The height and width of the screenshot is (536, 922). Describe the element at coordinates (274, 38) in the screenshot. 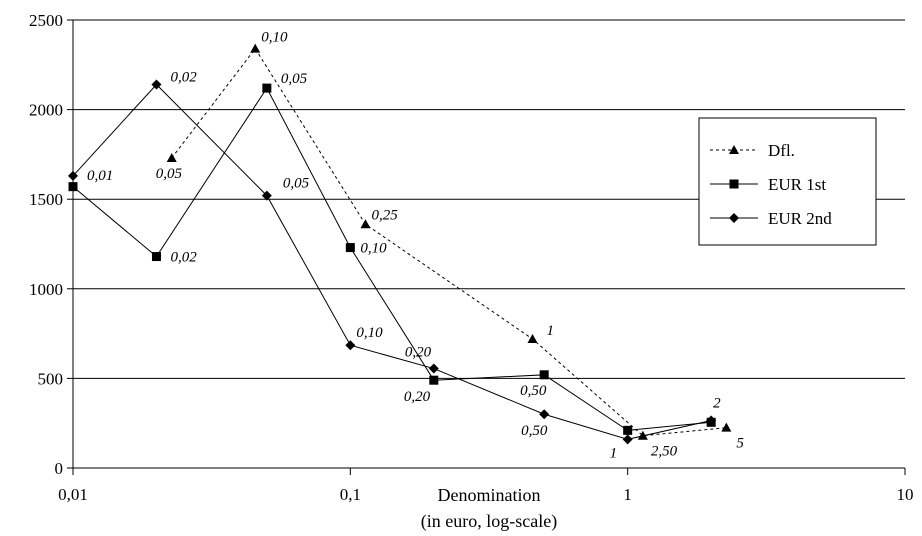

I see `point-label-dfl: 0,10` at that location.